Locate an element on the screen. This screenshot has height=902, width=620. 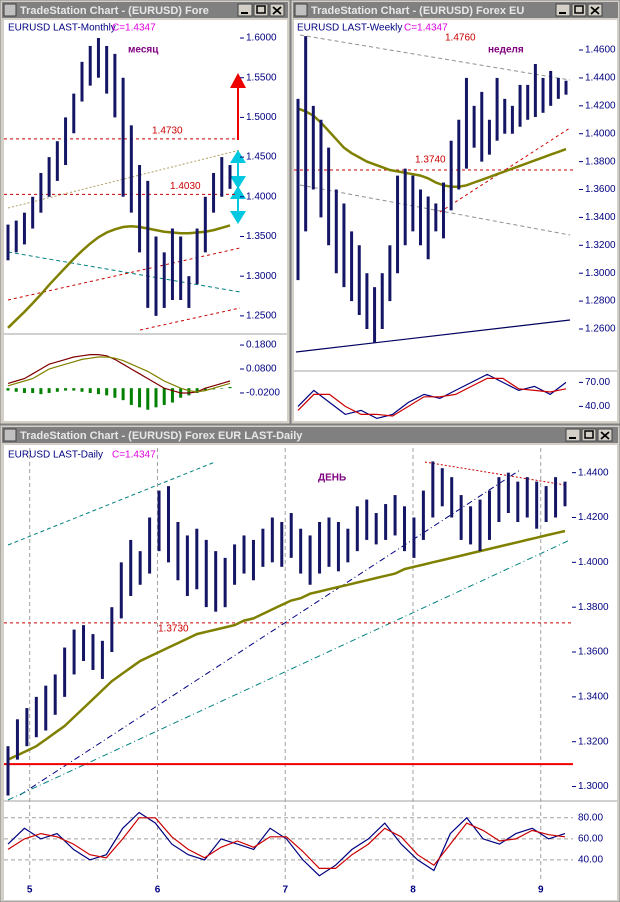
level-label: 1.3740 is located at coordinates (430, 160).